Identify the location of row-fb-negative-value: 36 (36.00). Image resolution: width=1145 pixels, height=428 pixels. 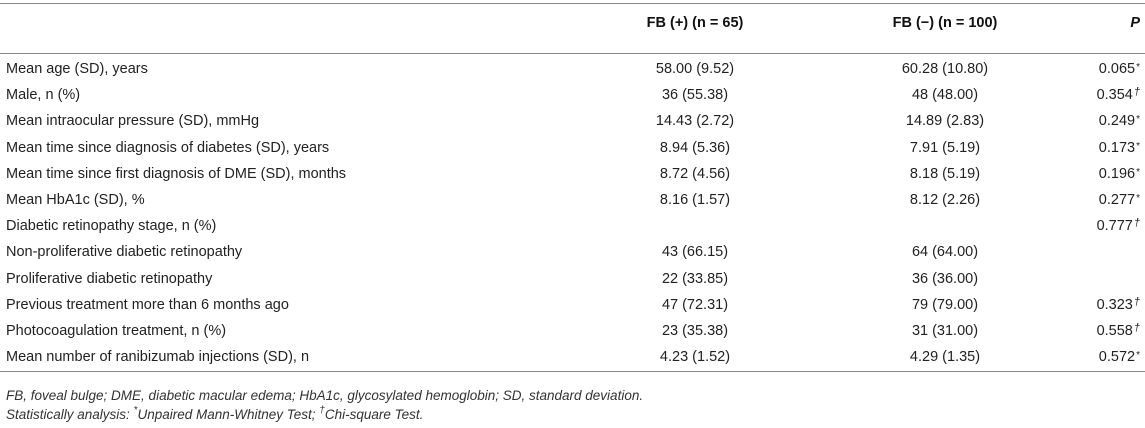
(945, 278).